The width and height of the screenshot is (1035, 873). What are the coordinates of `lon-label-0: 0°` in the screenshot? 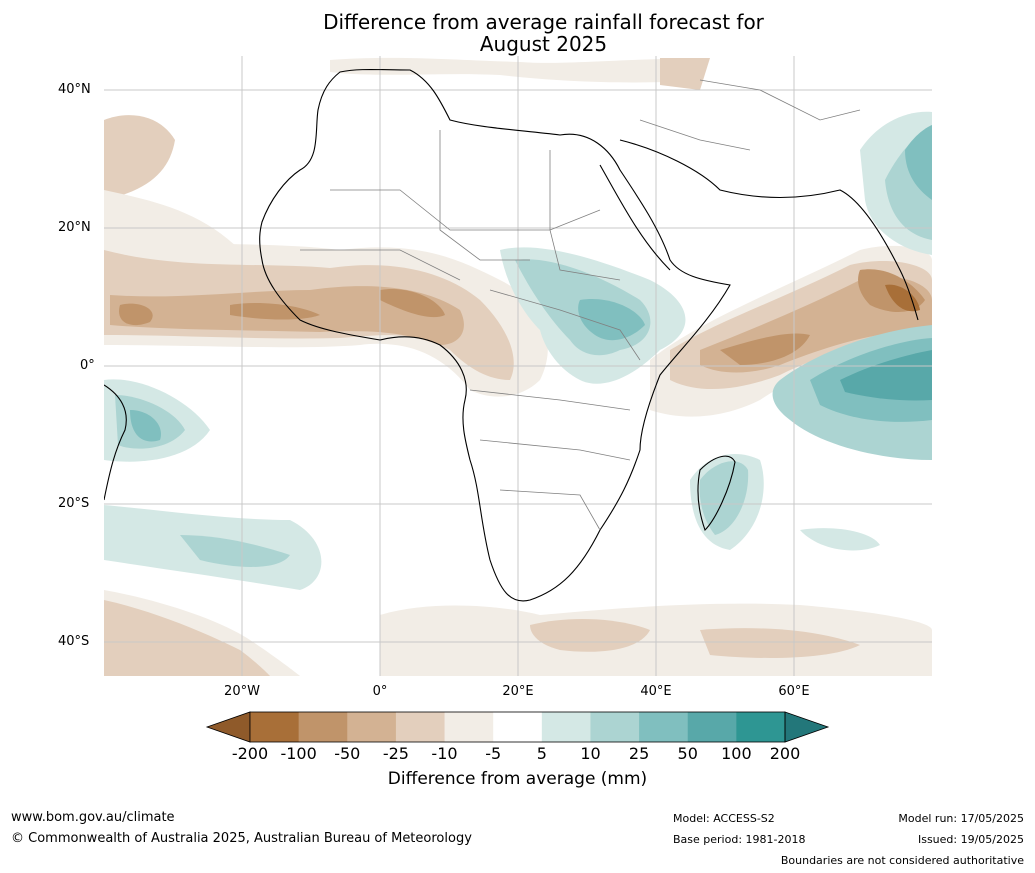 It's located at (380, 691).